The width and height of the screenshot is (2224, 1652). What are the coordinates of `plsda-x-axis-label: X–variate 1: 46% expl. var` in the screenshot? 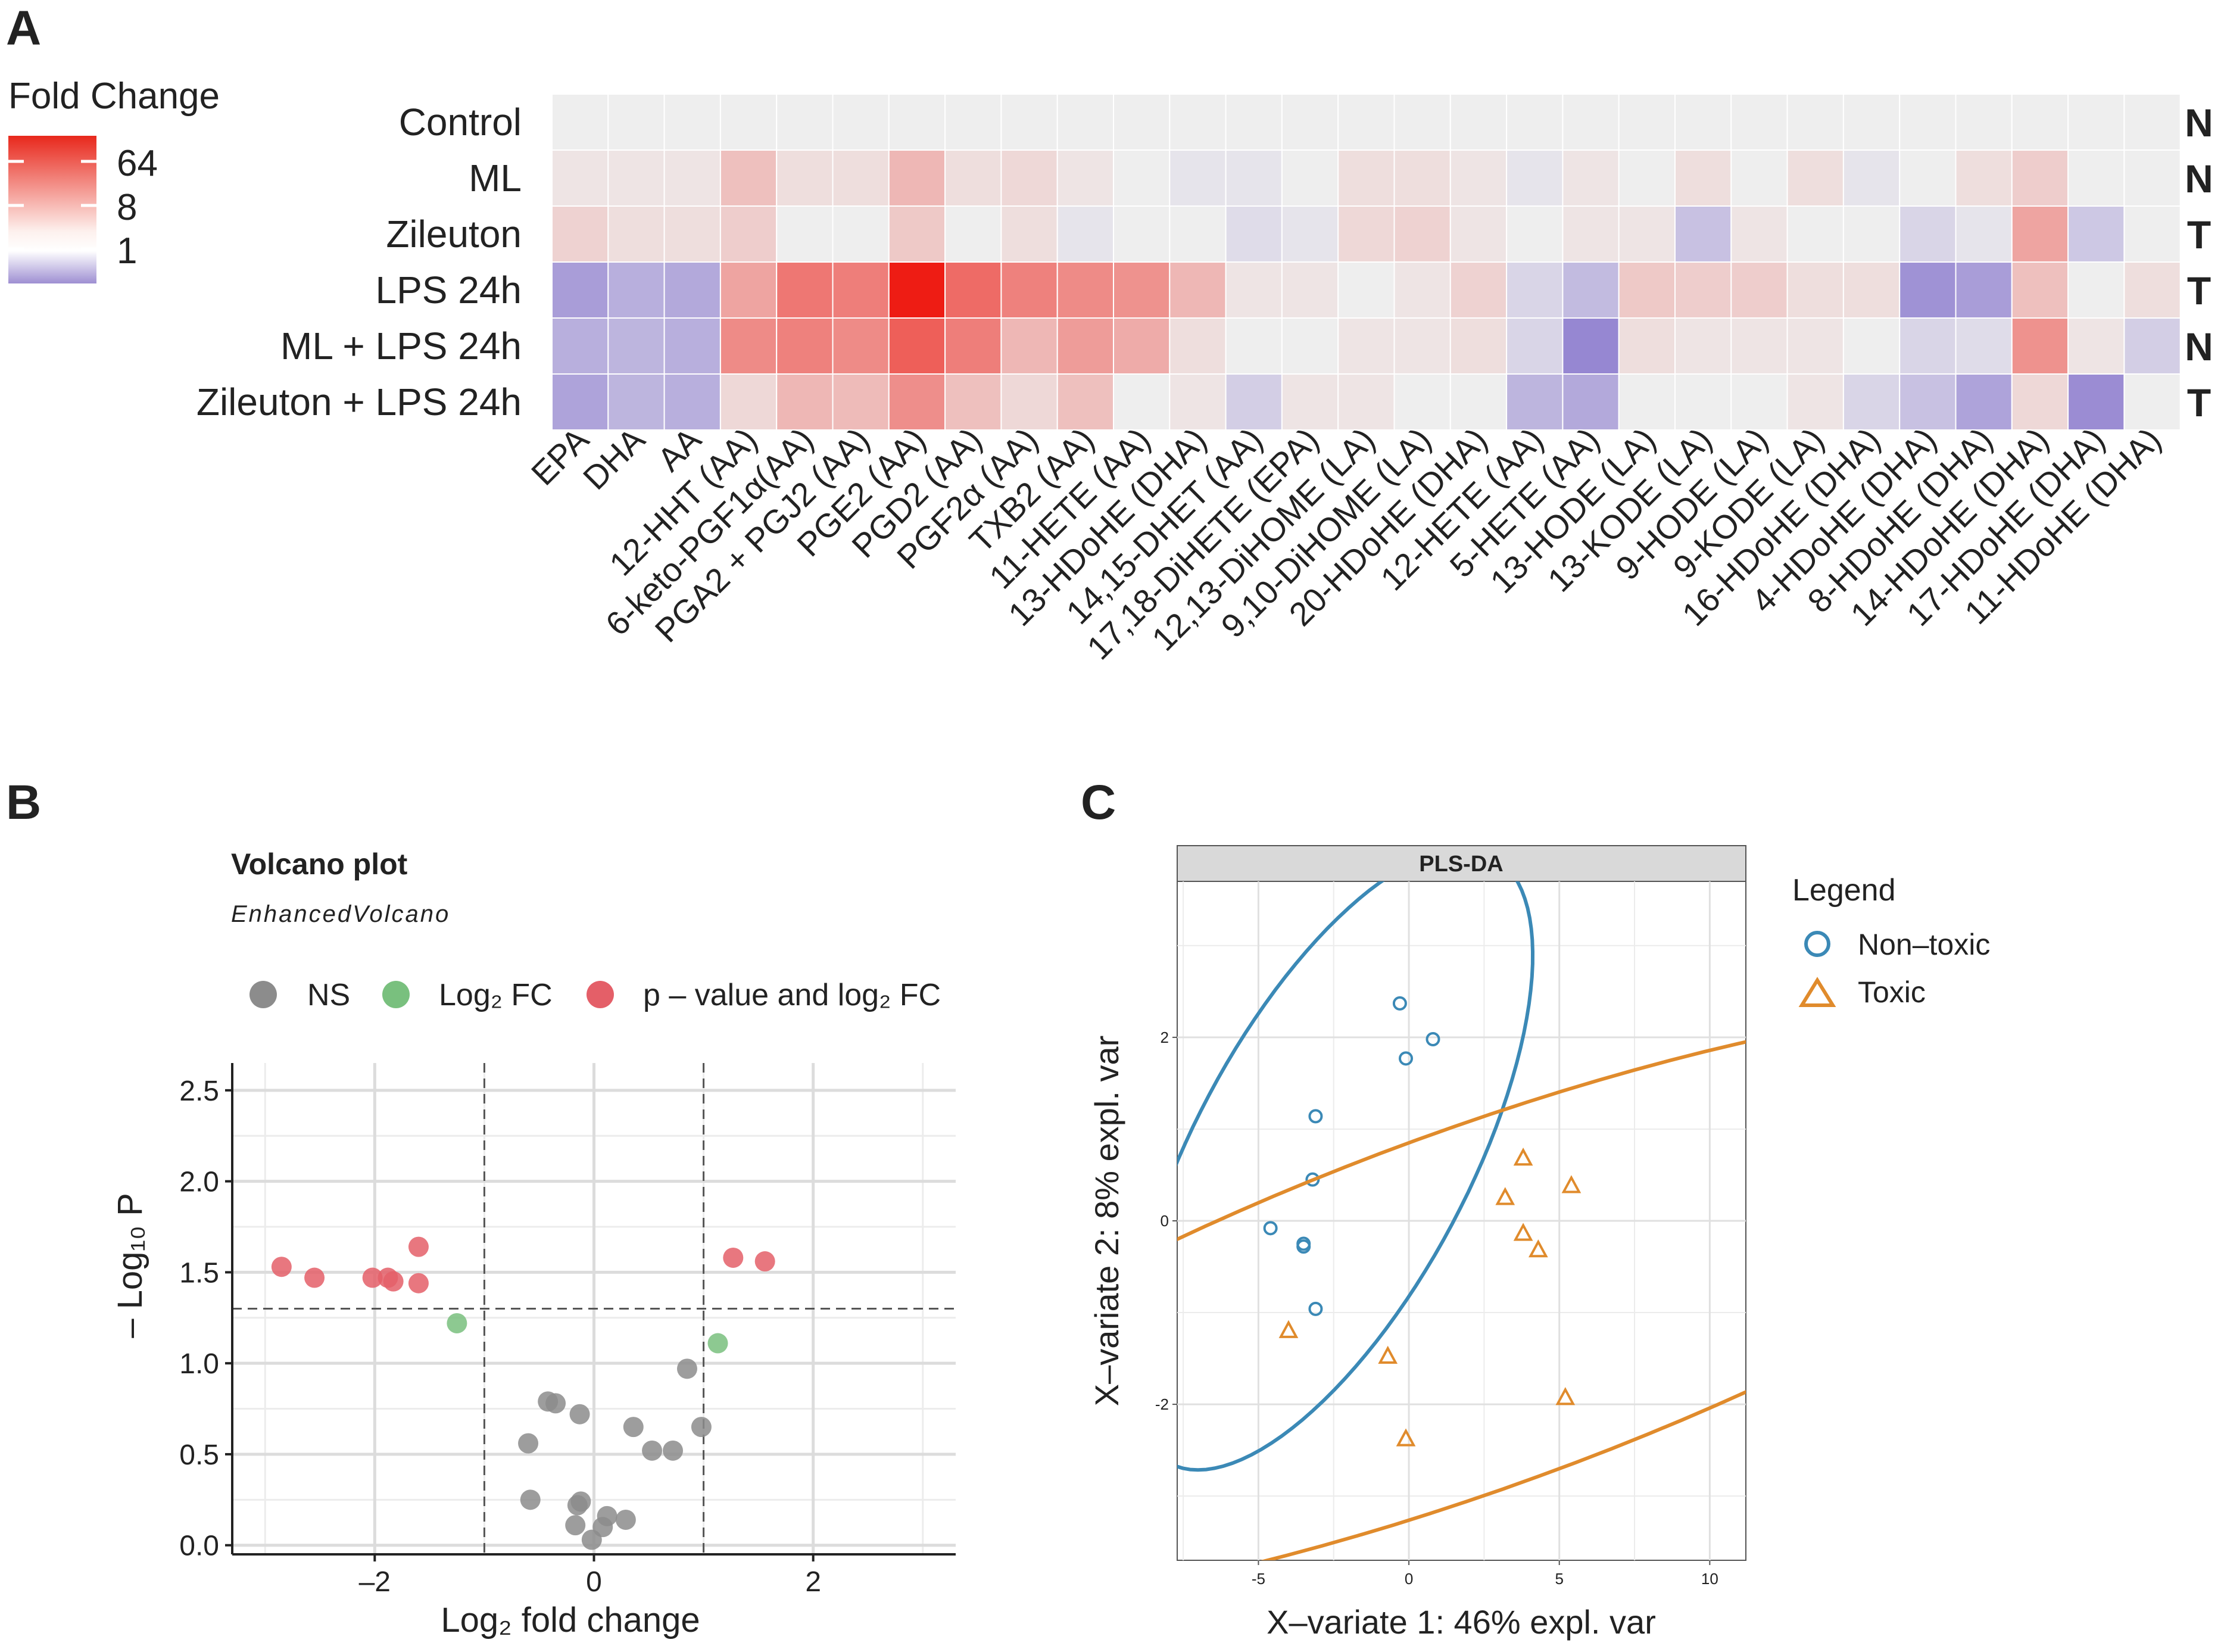 It's located at (1461, 1622).